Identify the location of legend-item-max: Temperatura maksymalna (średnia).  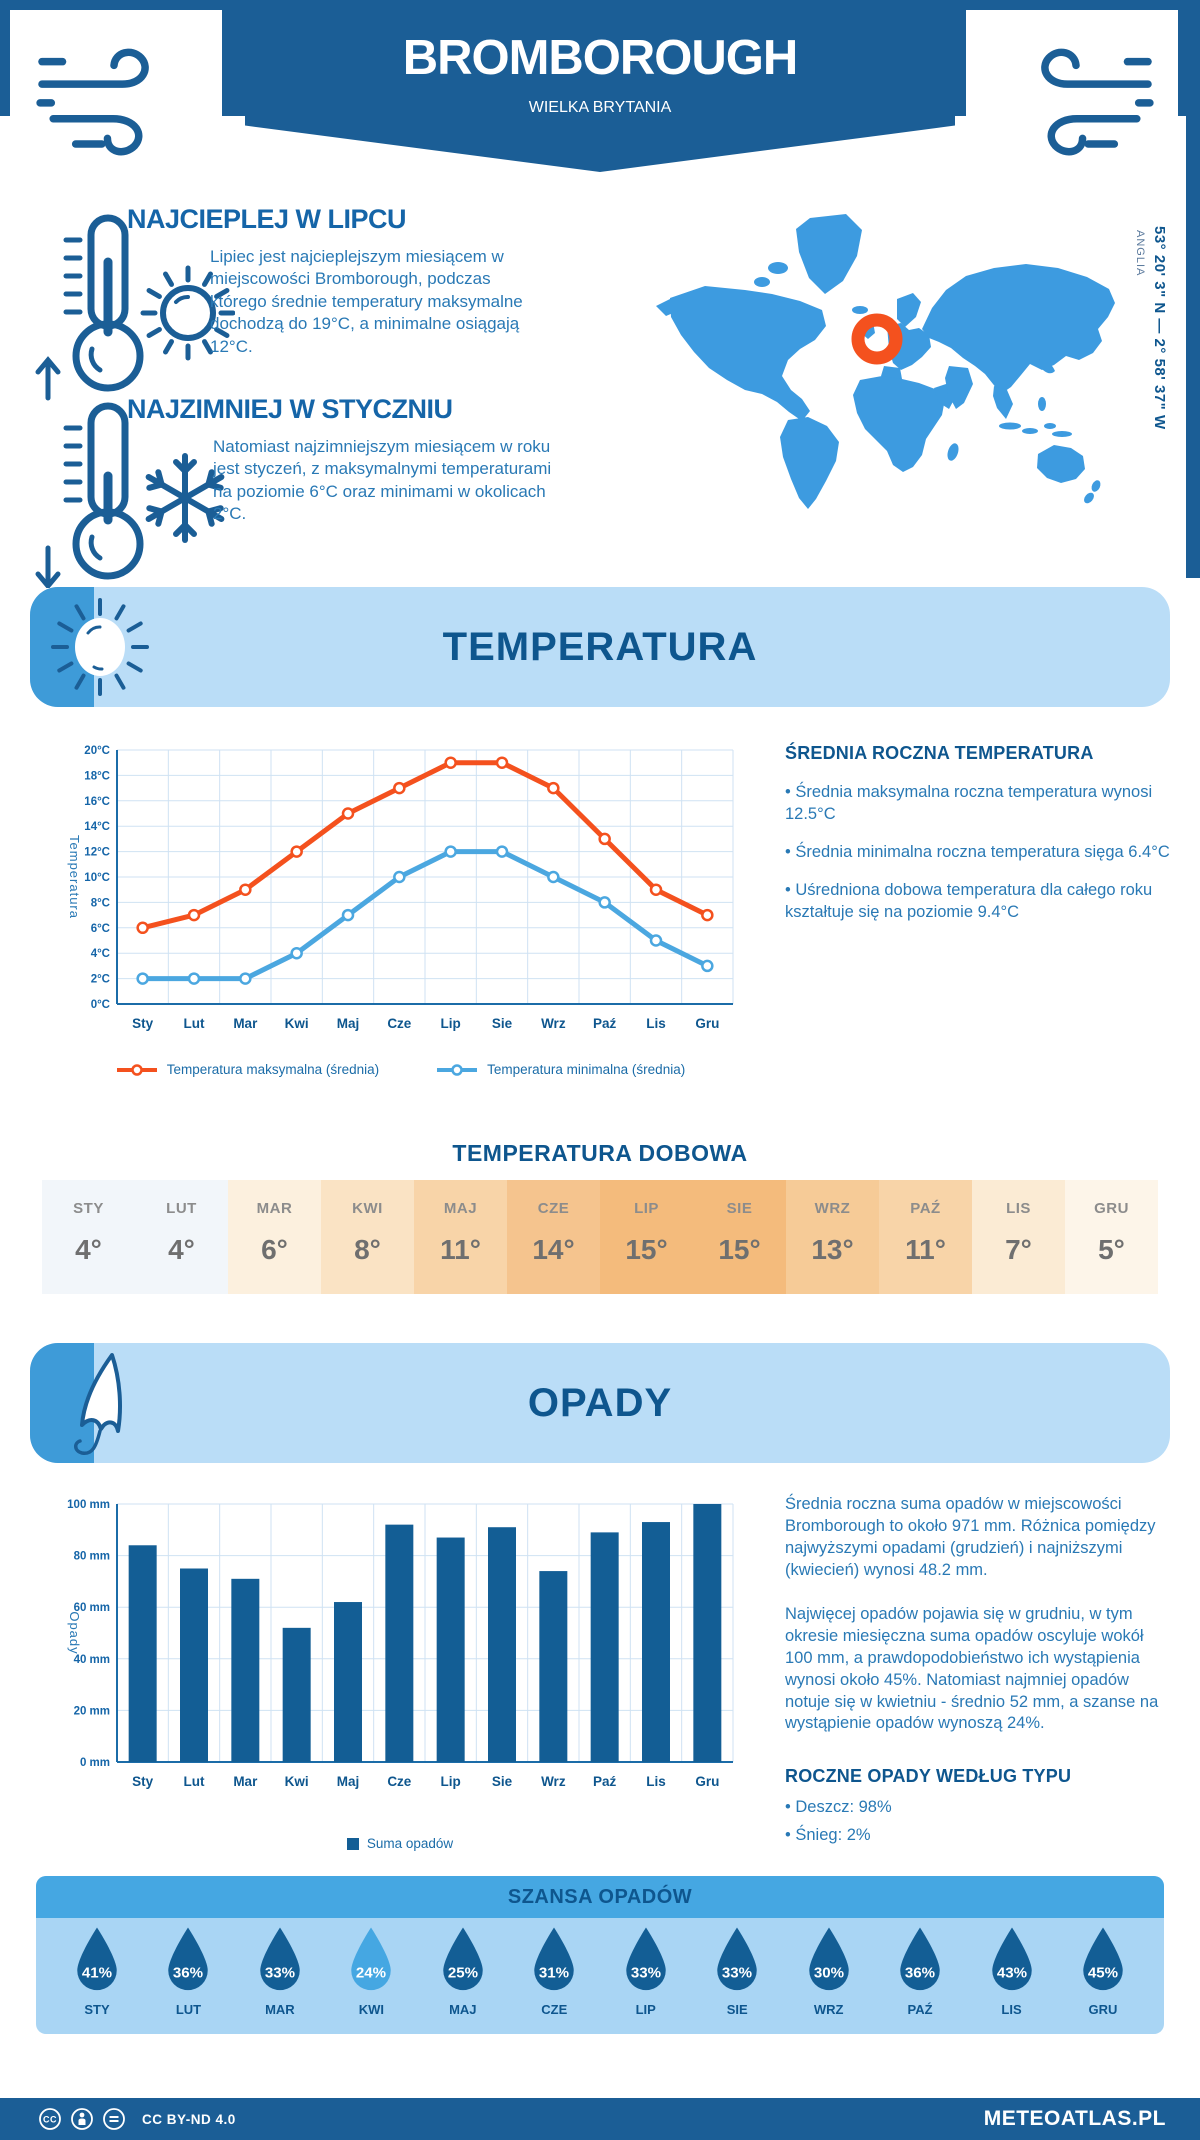
(247, 1069).